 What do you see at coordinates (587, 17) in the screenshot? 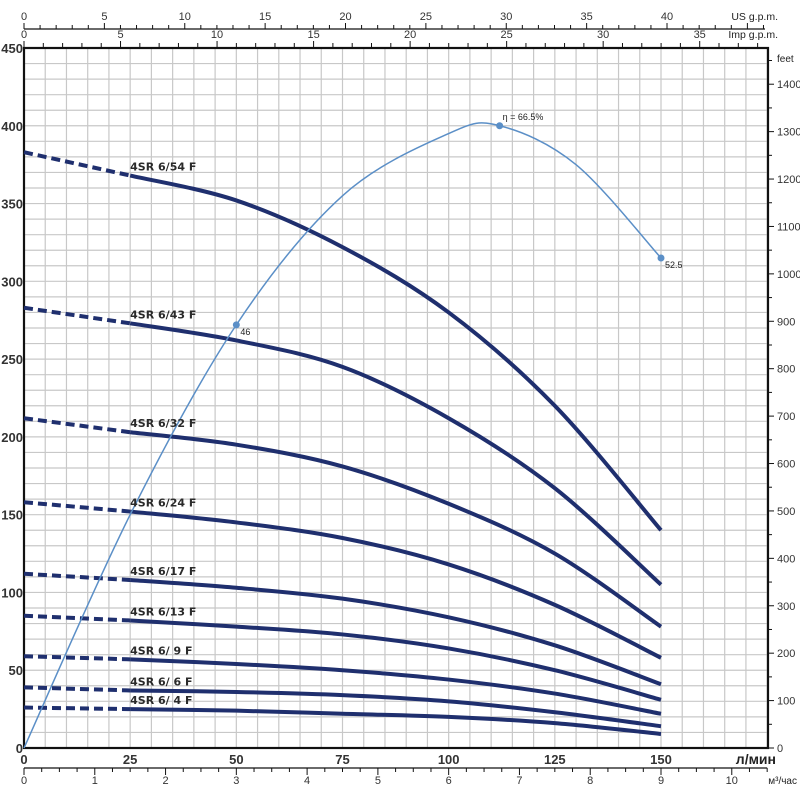
I see `us-gpm-tick-label: 35` at bounding box center [587, 17].